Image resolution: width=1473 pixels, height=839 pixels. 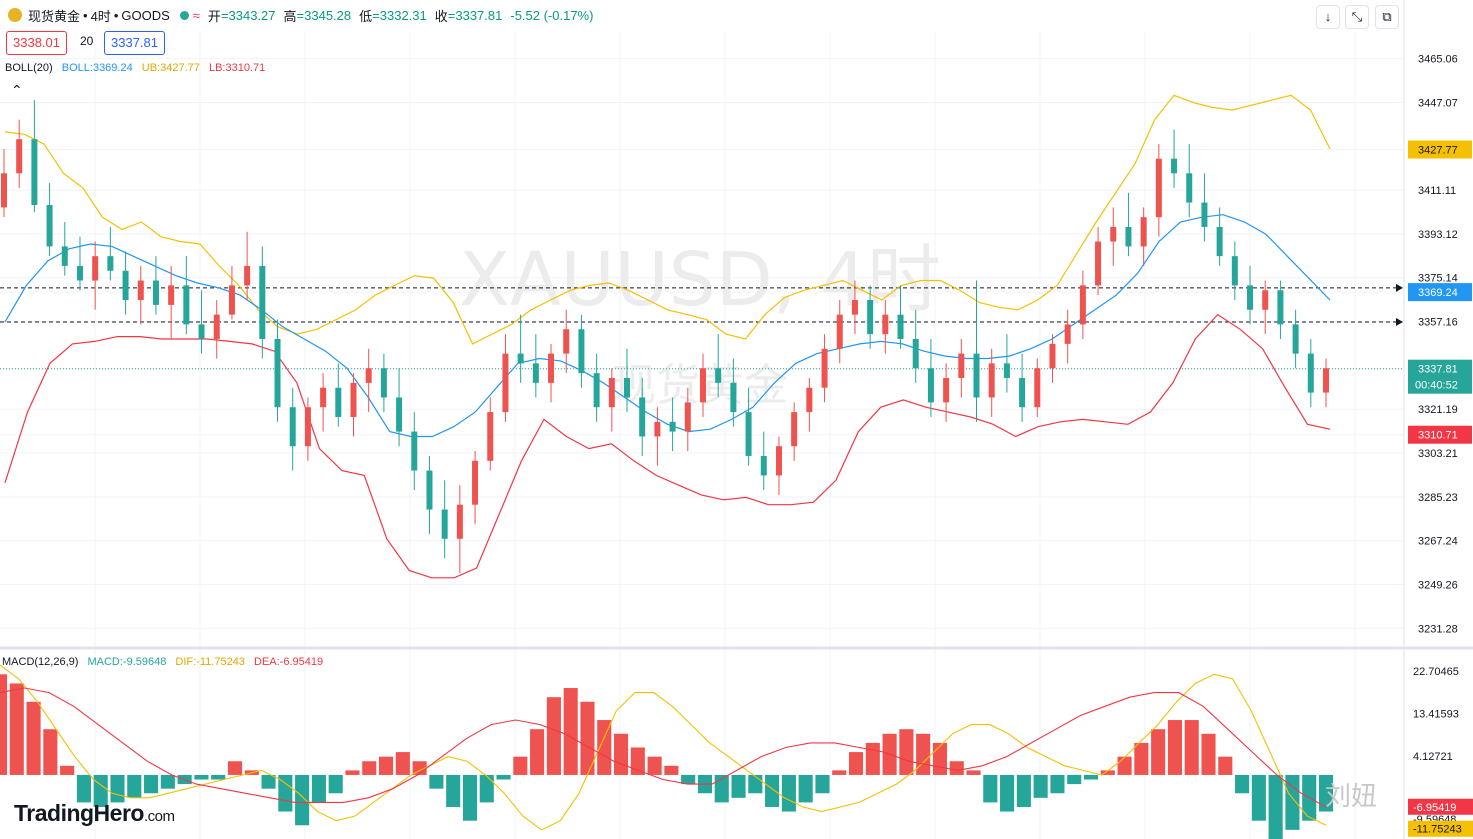 I want to click on collapse-icon: ⌃, so click(x=17, y=90).